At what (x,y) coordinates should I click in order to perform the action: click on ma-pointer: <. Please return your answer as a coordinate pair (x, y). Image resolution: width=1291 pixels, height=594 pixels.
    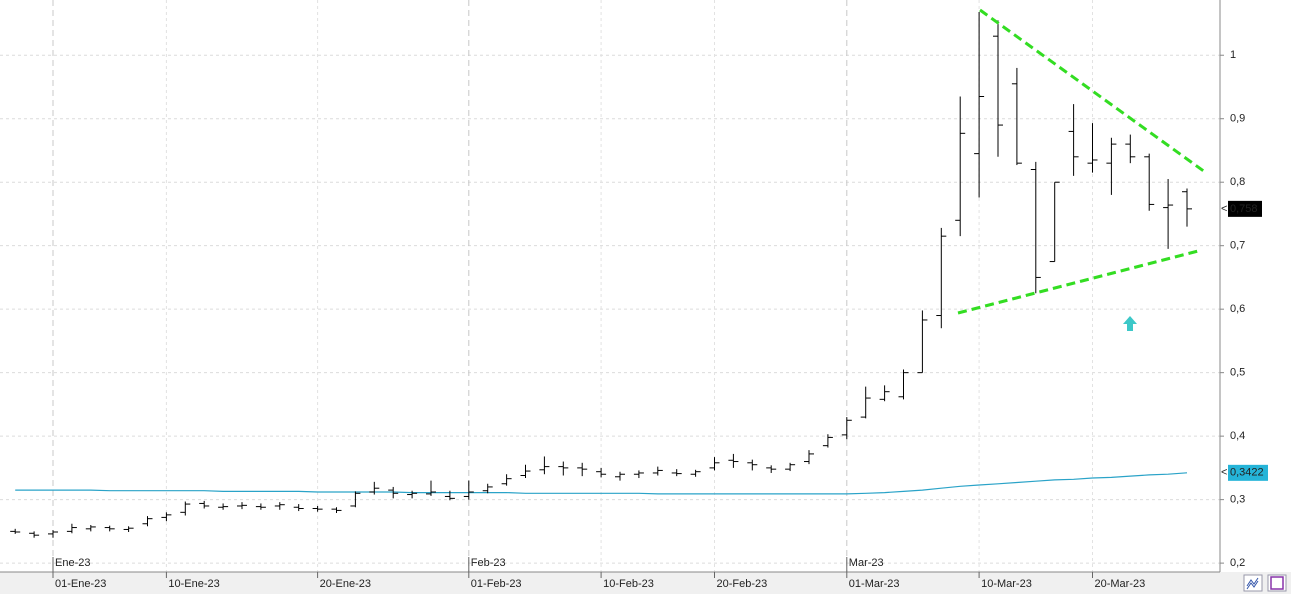
    Looking at the image, I should click on (1224, 473).